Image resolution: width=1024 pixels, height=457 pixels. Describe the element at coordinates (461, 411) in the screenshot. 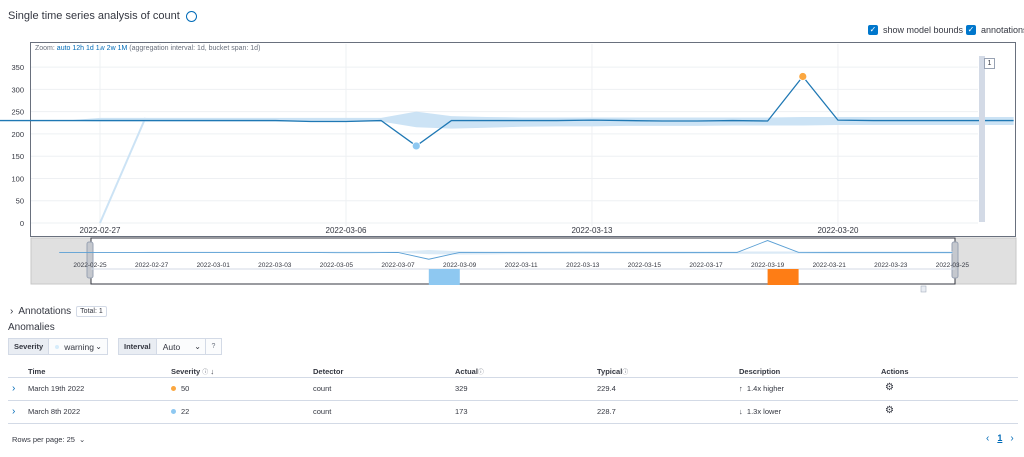

I see `cell-actual: 173` at that location.